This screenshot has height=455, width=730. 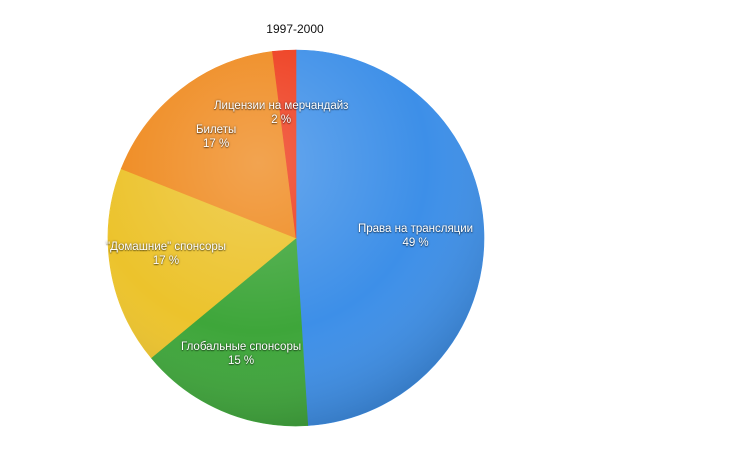 What do you see at coordinates (295, 29) in the screenshot?
I see `chart-title: 1997-2000` at bounding box center [295, 29].